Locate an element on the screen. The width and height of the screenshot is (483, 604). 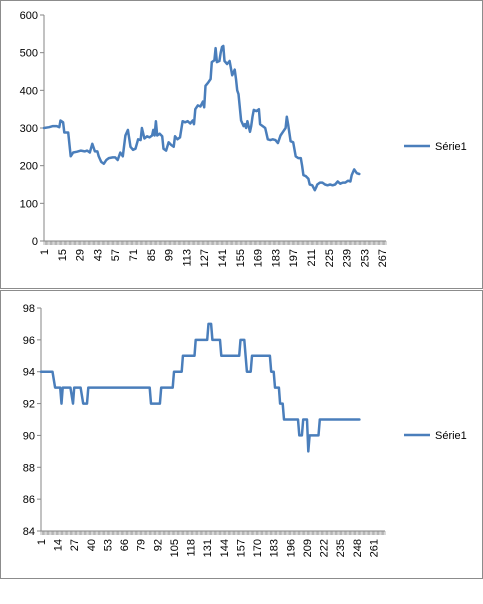
x-tick-label: 71 is located at coordinates (134, 255).